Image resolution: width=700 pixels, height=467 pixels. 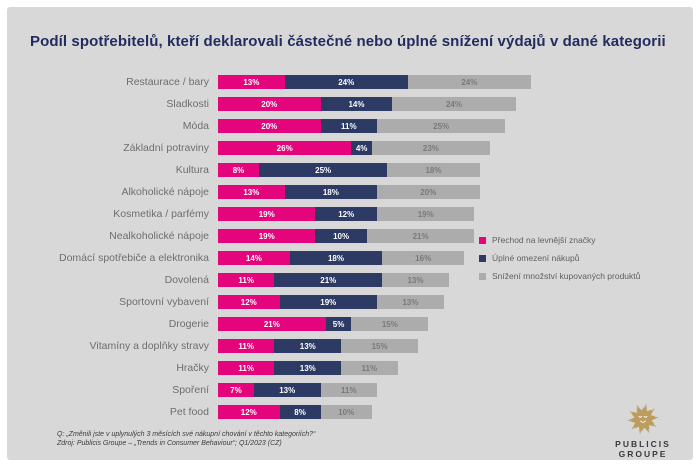 I want to click on chart-row: Vitamíny a doplňky stravy 11% 13% 15%, so click(x=350, y=346).